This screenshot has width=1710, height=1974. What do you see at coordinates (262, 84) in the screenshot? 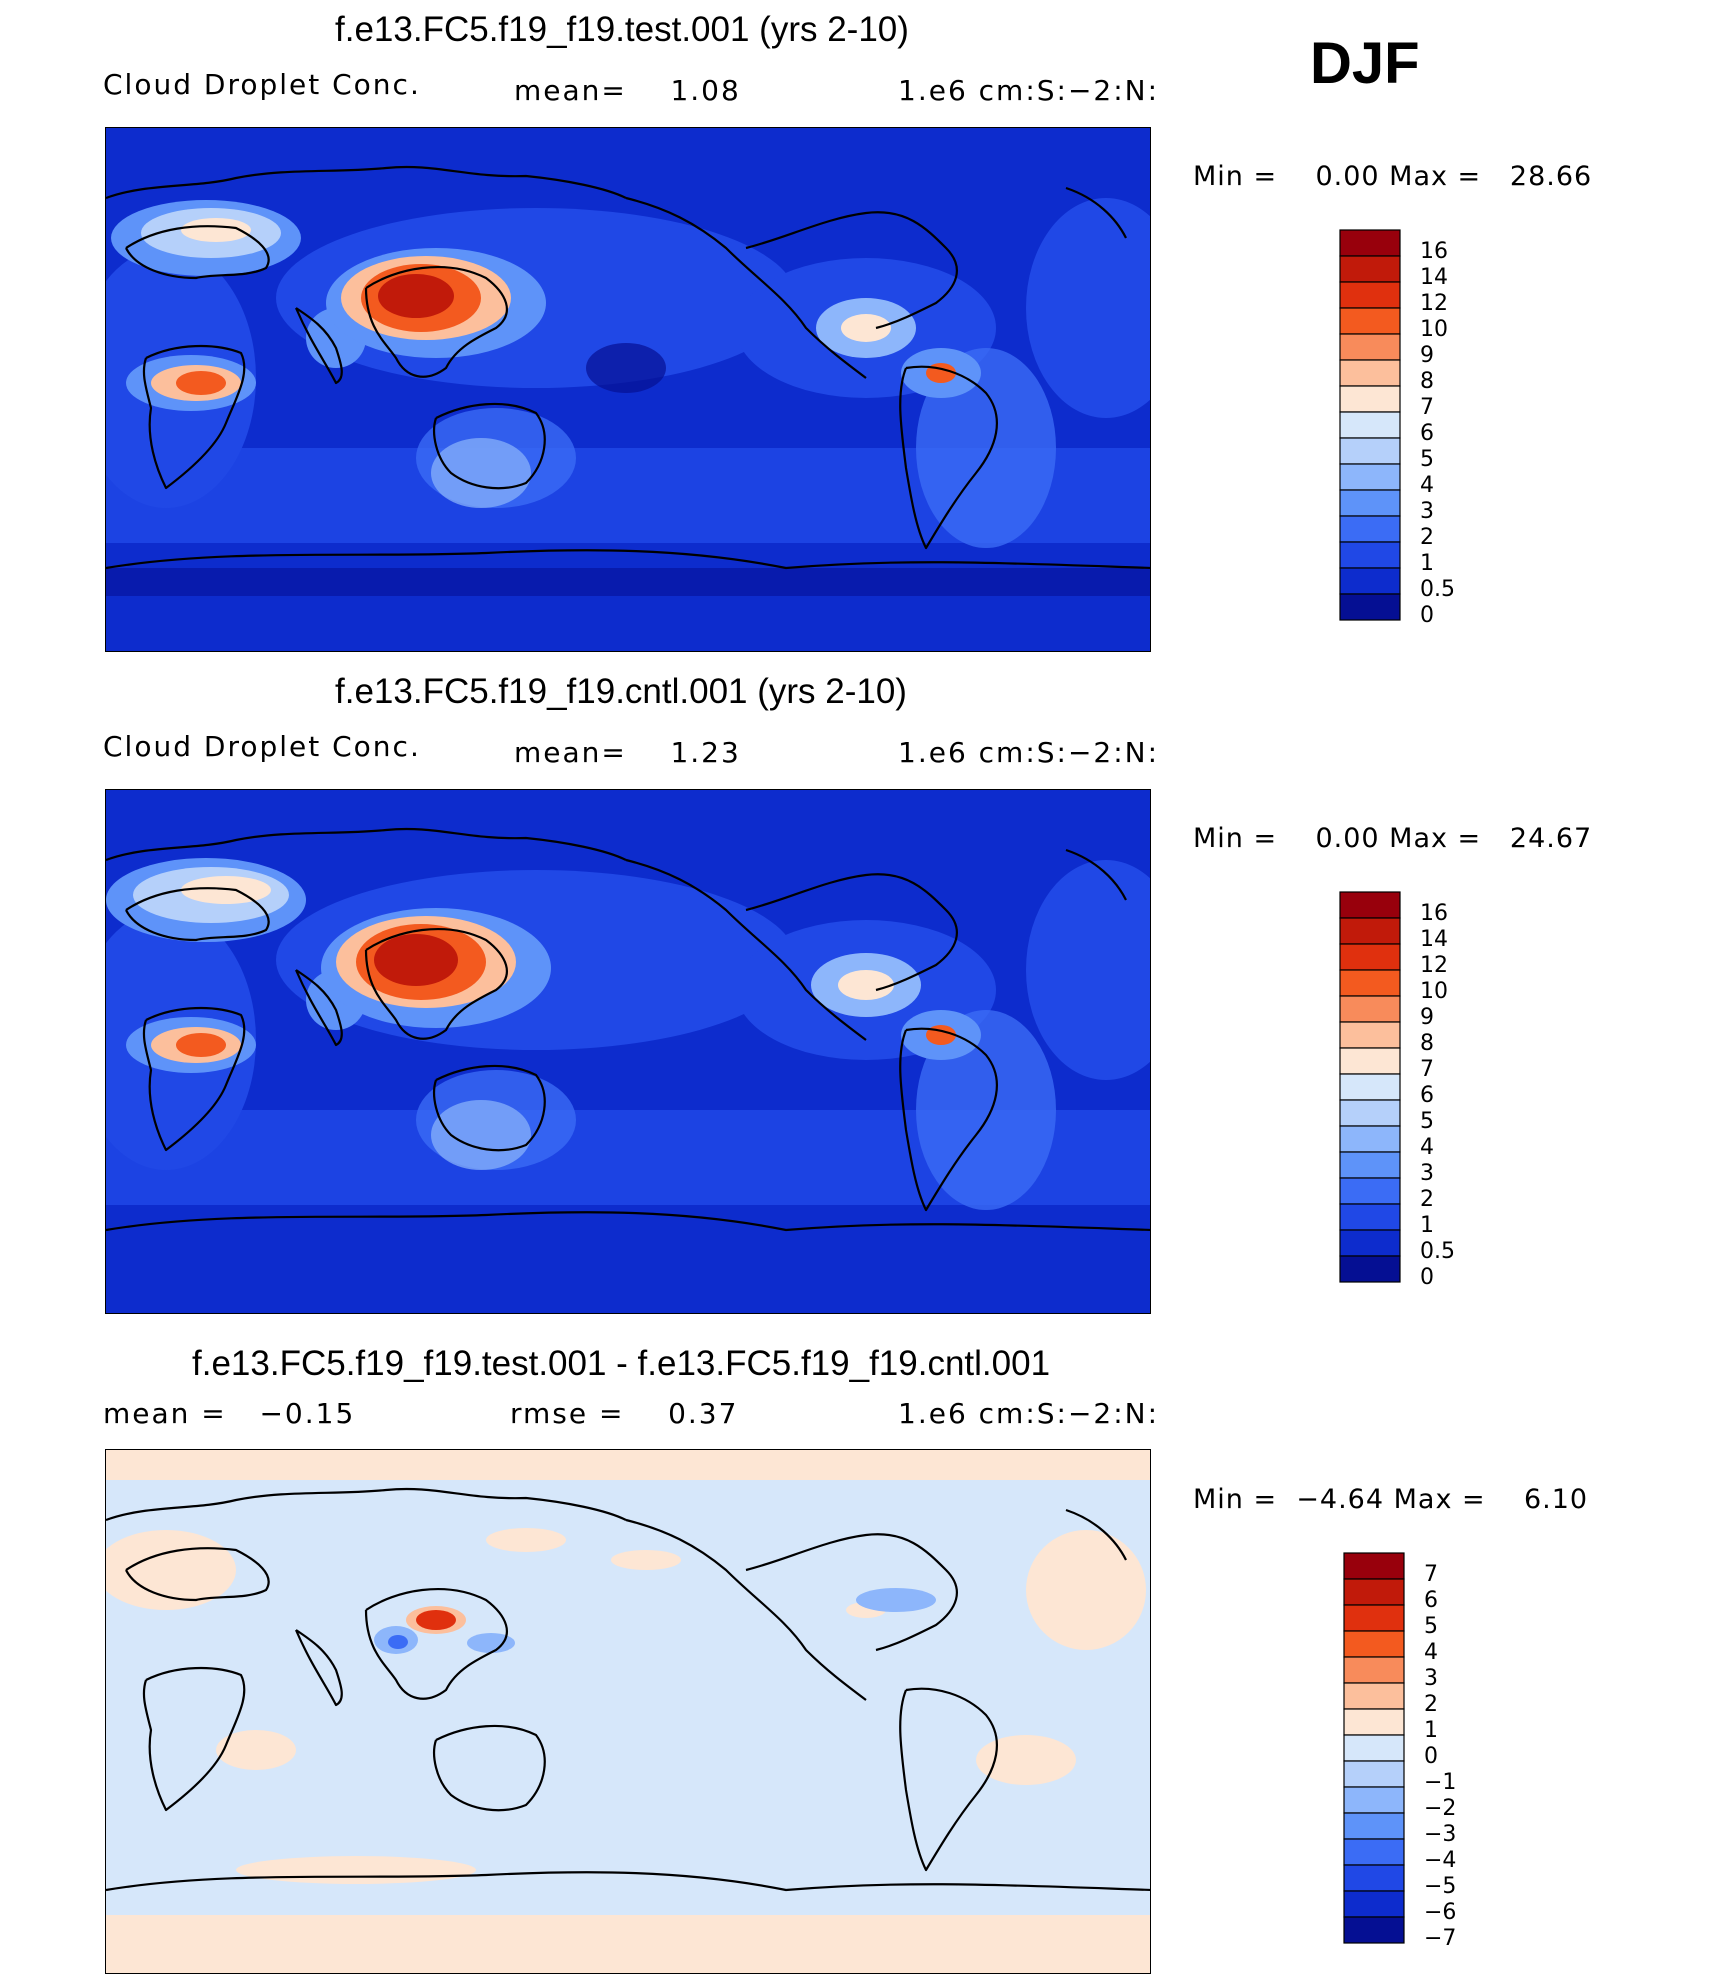
I see `panel-1-variable-label: Cloud Droplet Conc.` at bounding box center [262, 84].